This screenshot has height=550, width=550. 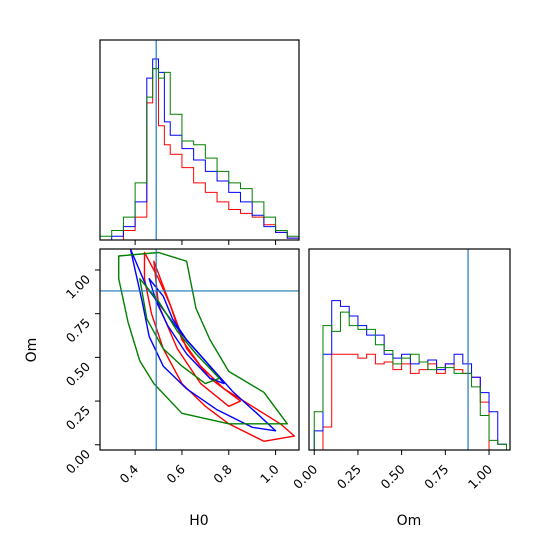 I want to click on contour-y-tick-label: 1.00, so click(x=78, y=286).